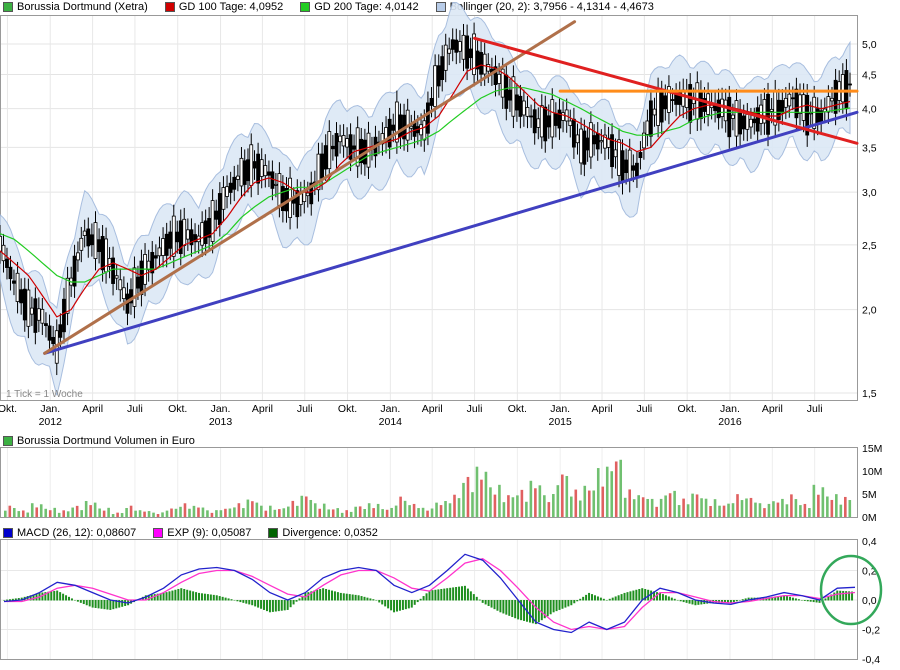  What do you see at coordinates (772, 409) in the screenshot?
I see `month-label: April` at bounding box center [772, 409].